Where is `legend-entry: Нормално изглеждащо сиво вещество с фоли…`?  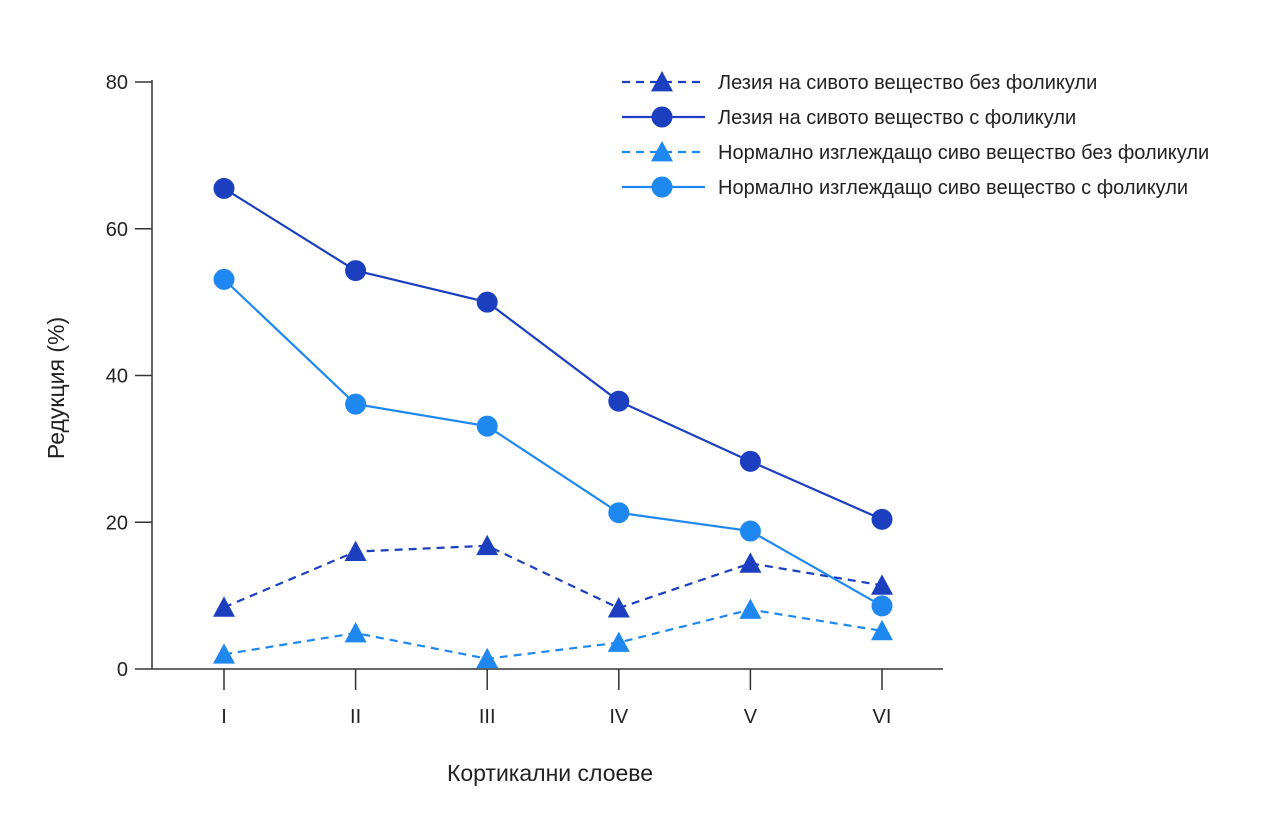
legend-entry: Нормално изглеждащо сиво вещество с фоли… is located at coordinates (905, 187).